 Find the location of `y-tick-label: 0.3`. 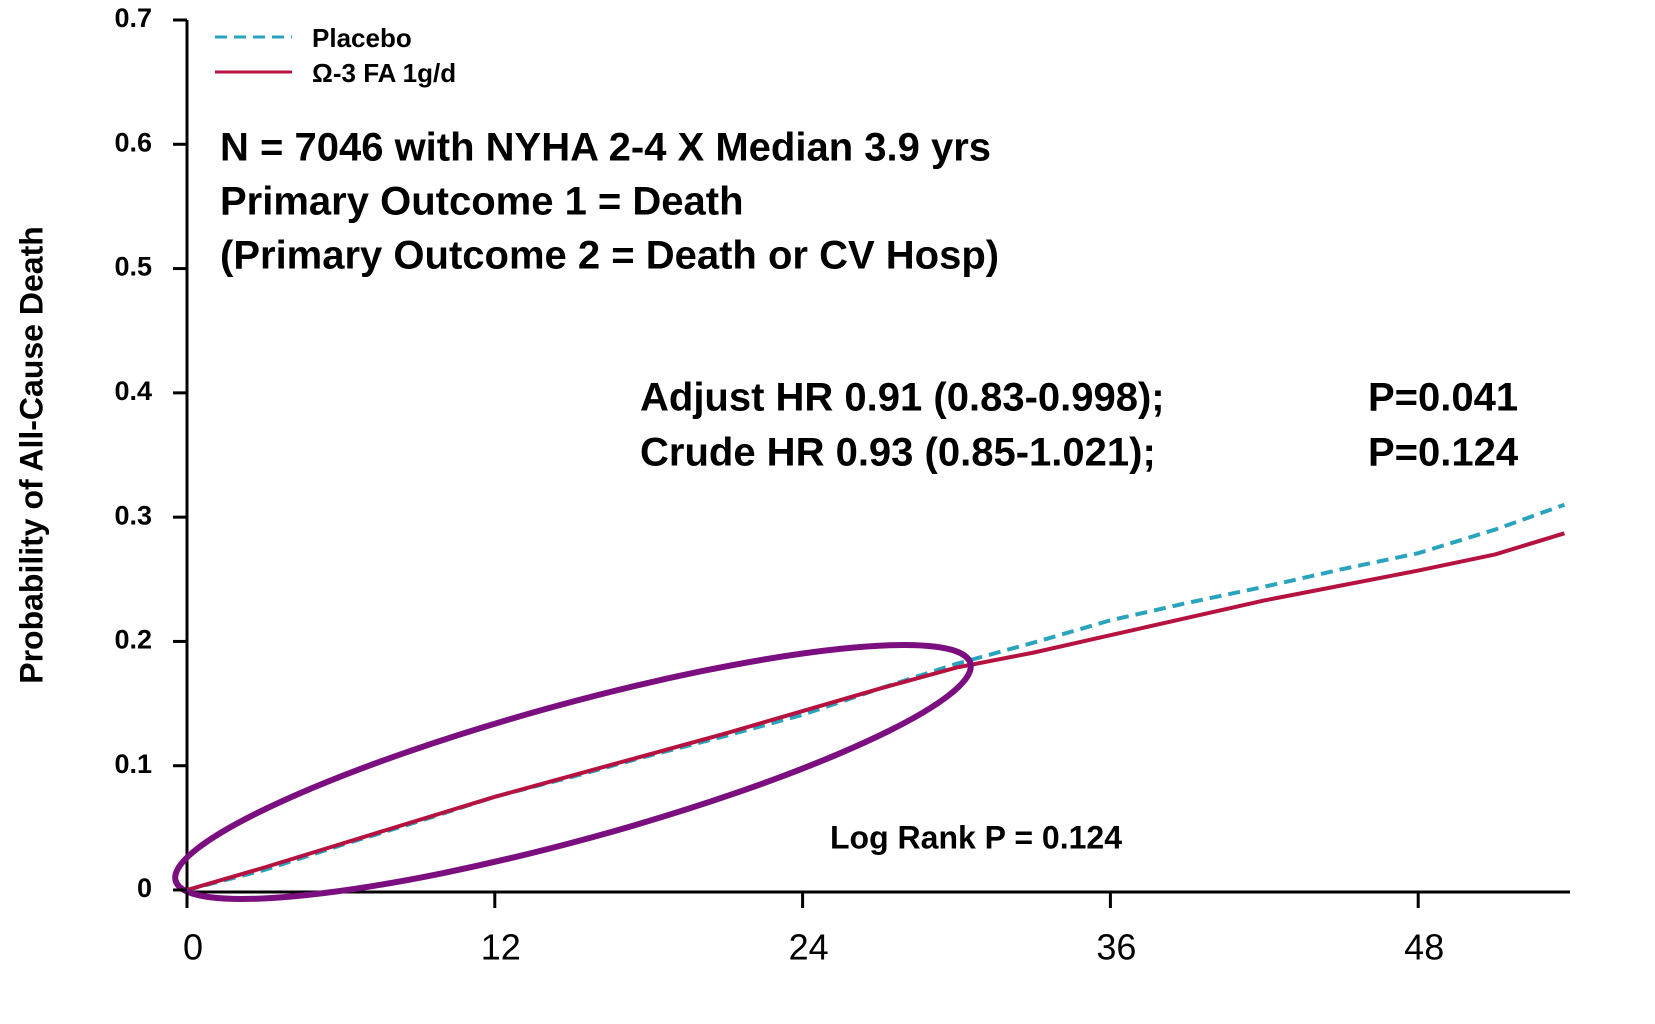

y-tick-label: 0.3 is located at coordinates (133, 515).